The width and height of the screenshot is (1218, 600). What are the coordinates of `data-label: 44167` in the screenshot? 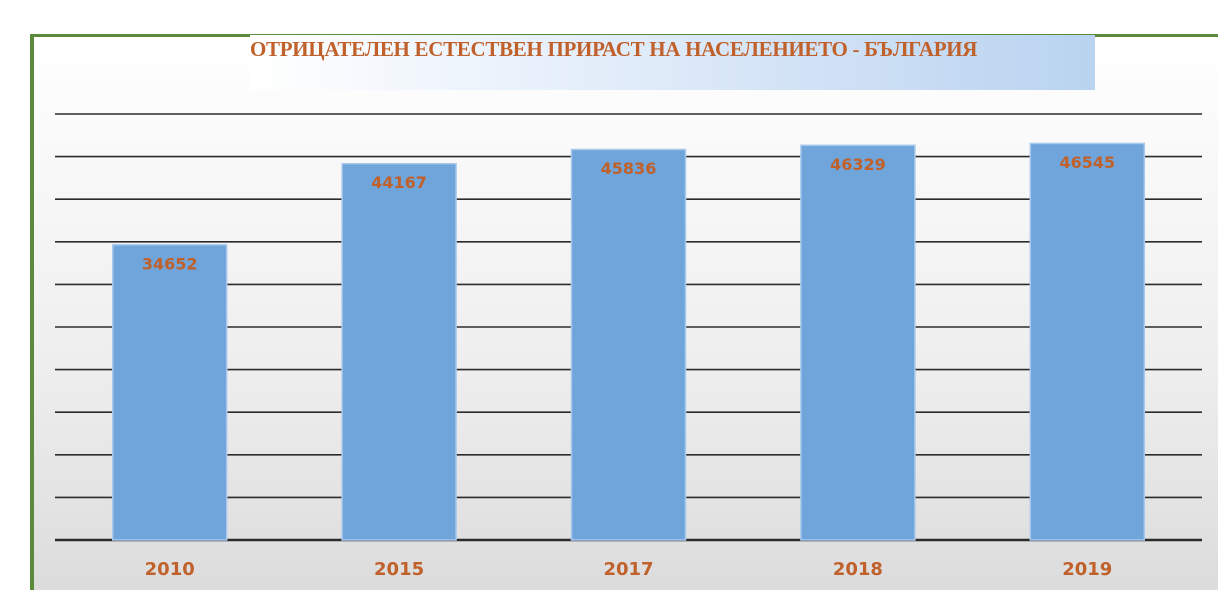 It's located at (399, 182).